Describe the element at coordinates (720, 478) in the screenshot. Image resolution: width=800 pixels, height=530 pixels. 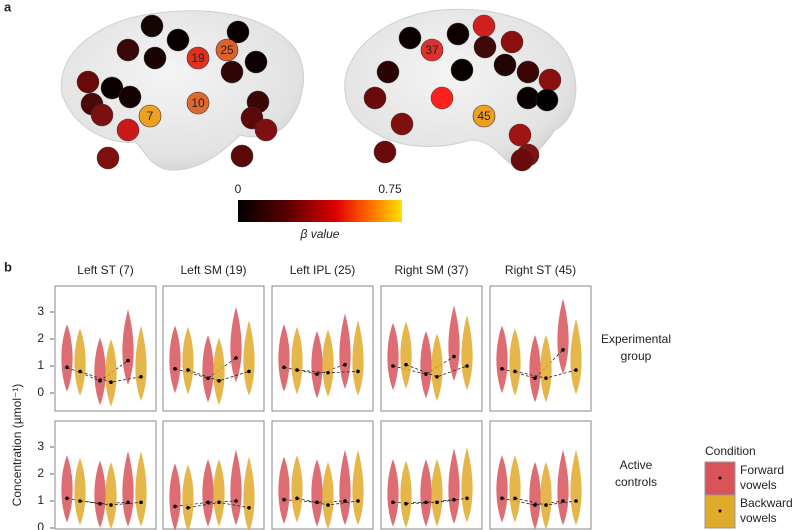
I see `legend-swatch` at that location.